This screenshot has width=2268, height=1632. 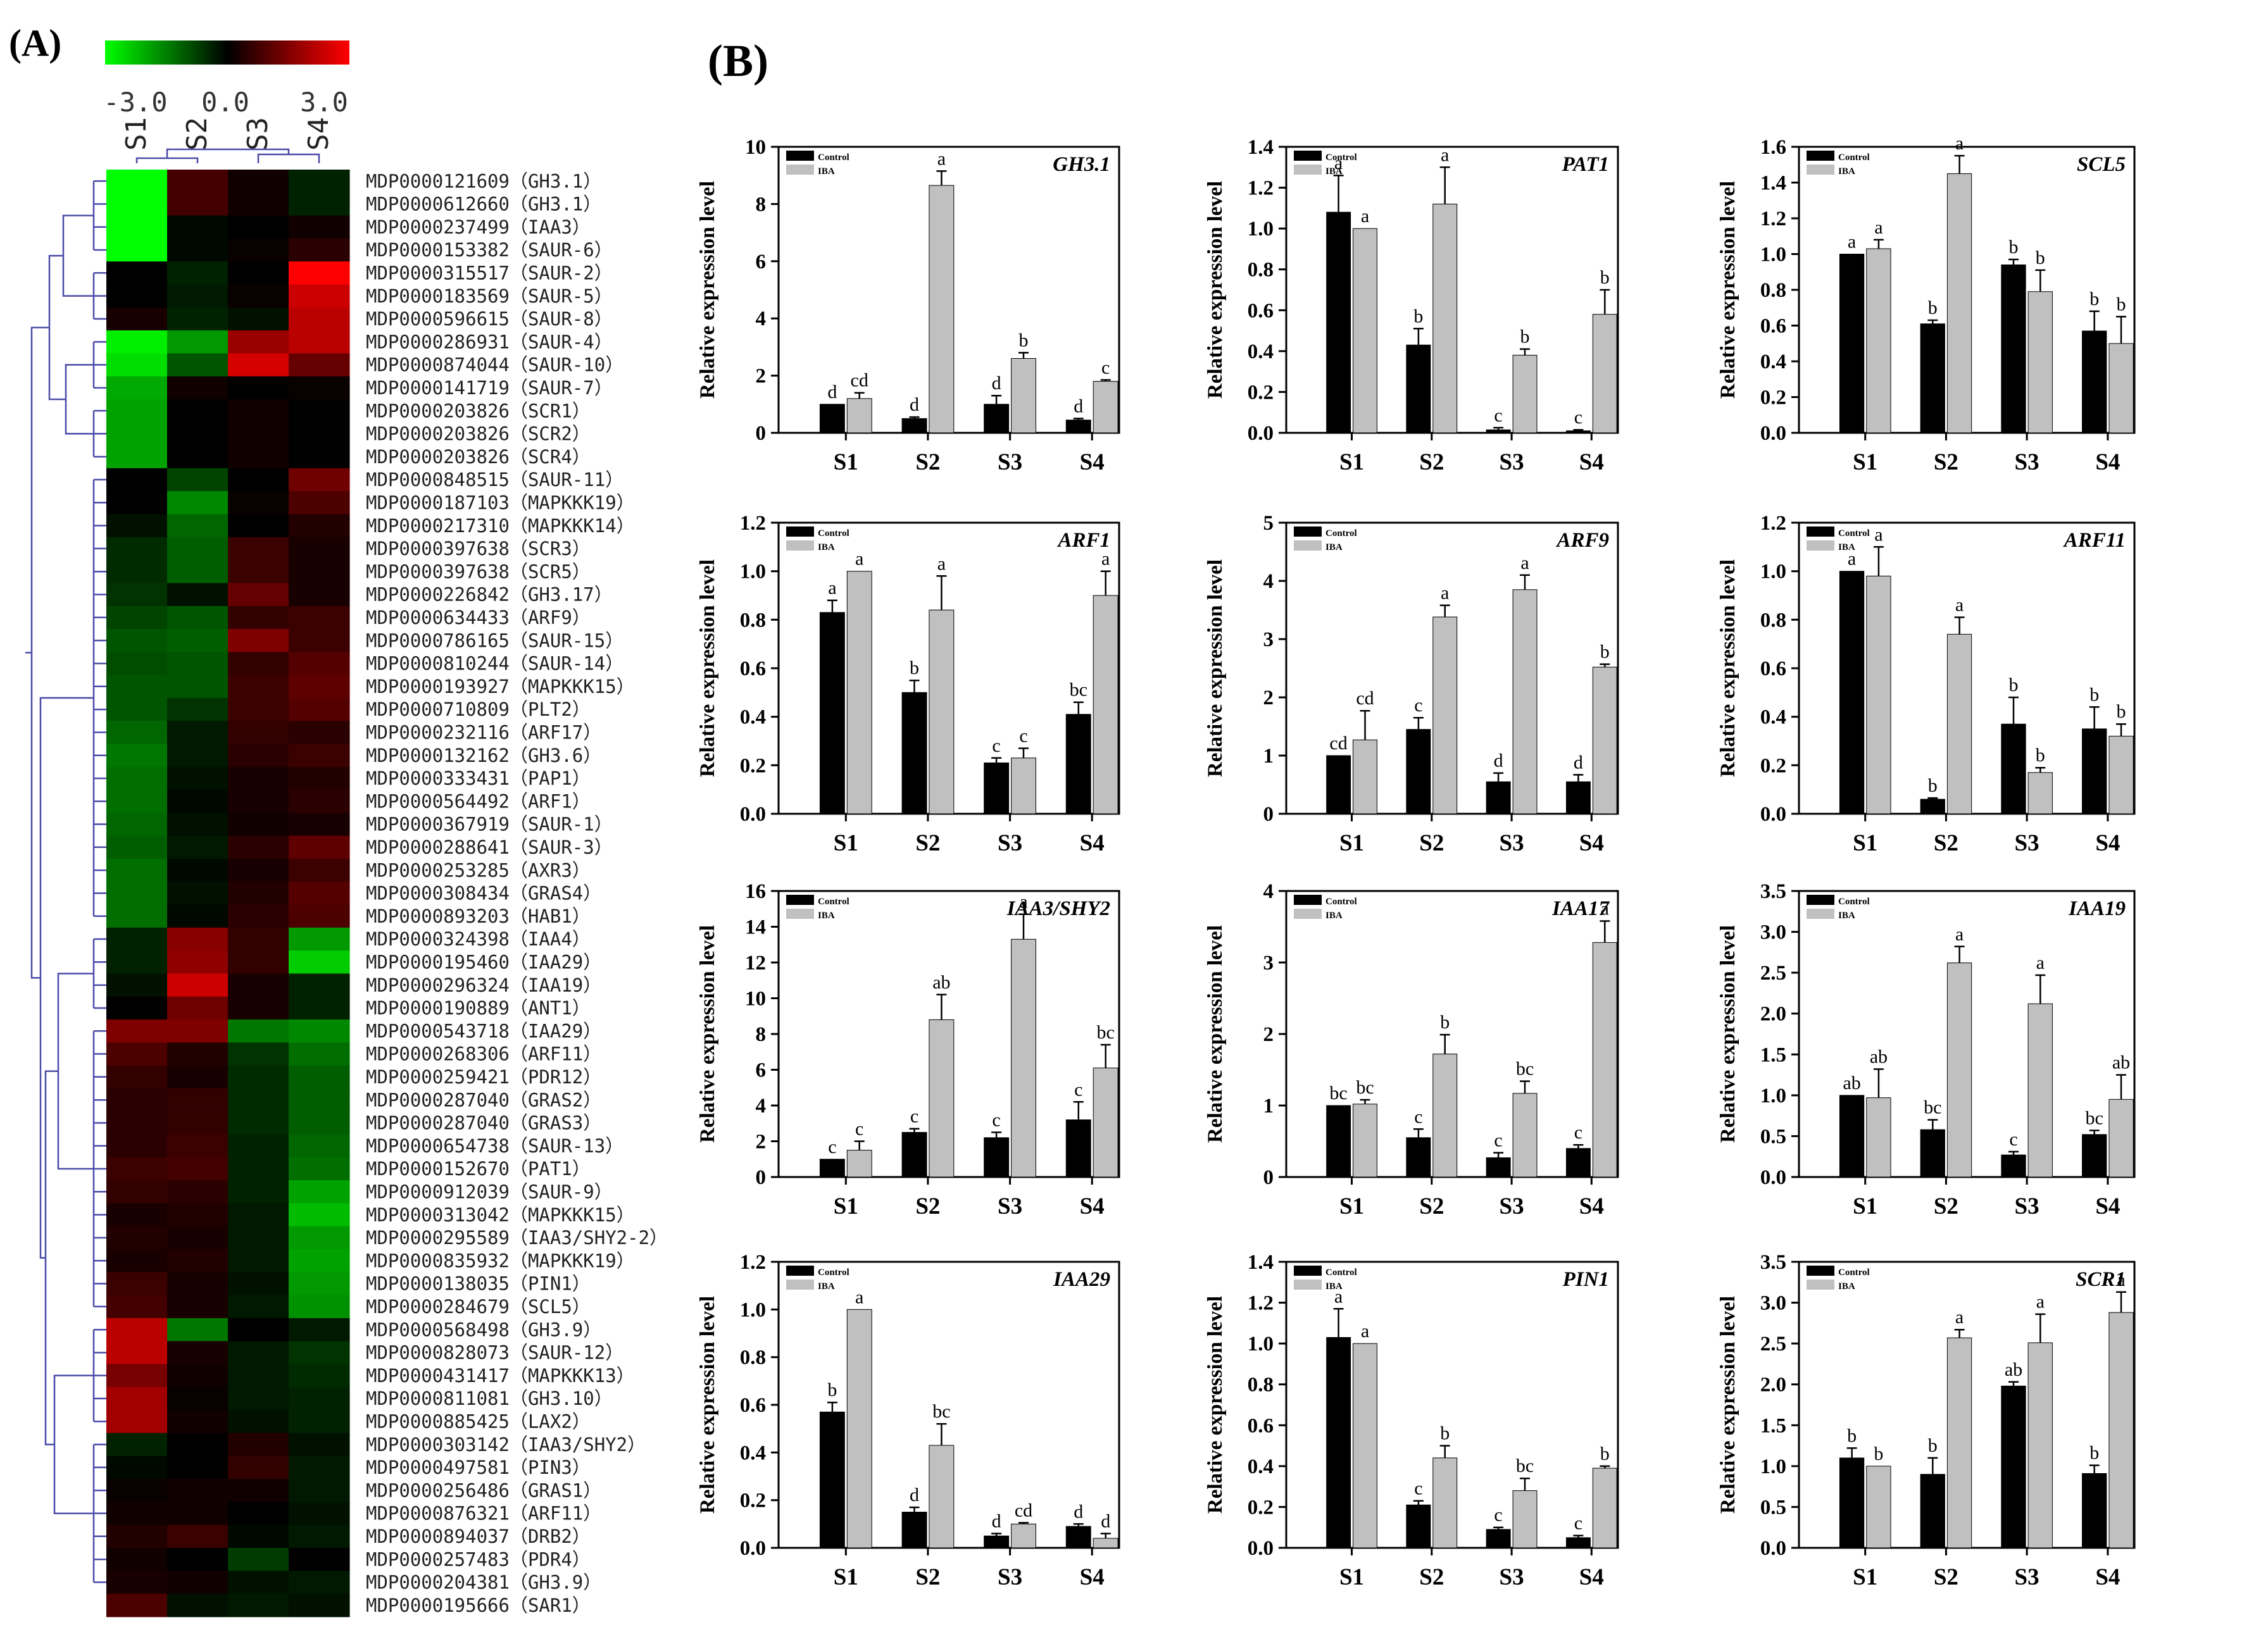 I want to click on chart-title: ARF11, so click(x=2094, y=540).